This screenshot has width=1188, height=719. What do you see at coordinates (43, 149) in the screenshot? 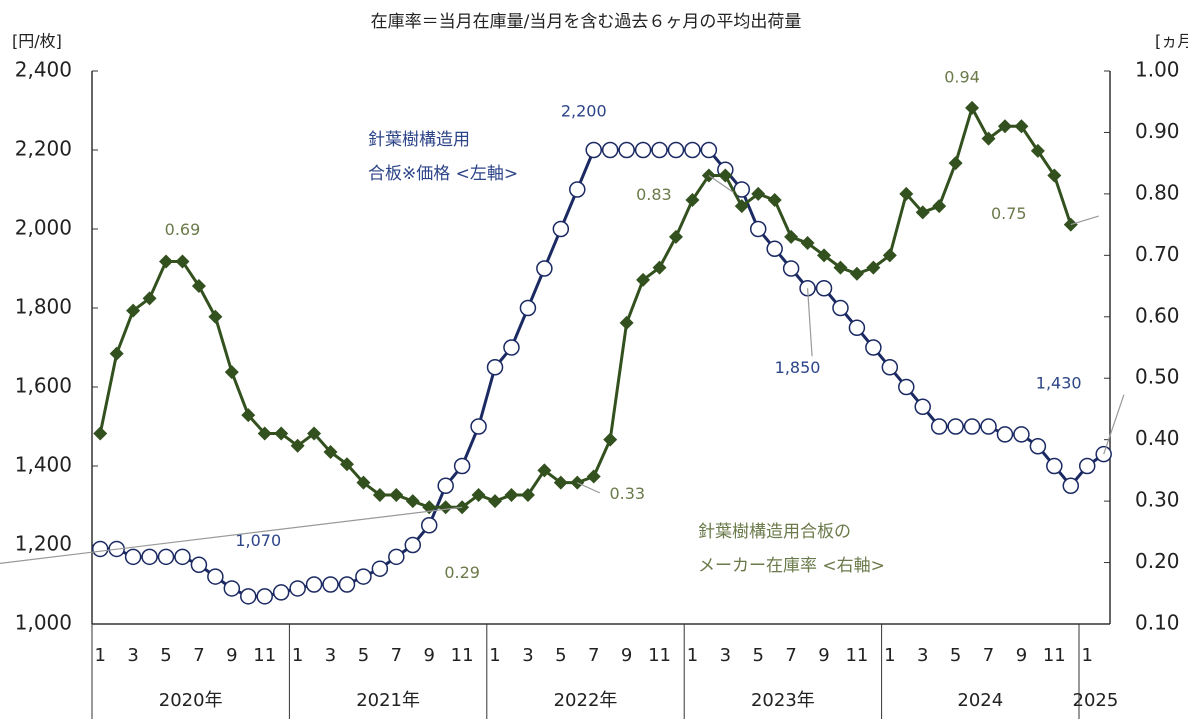
I see `y-tick-label: 2,200` at bounding box center [43, 149].